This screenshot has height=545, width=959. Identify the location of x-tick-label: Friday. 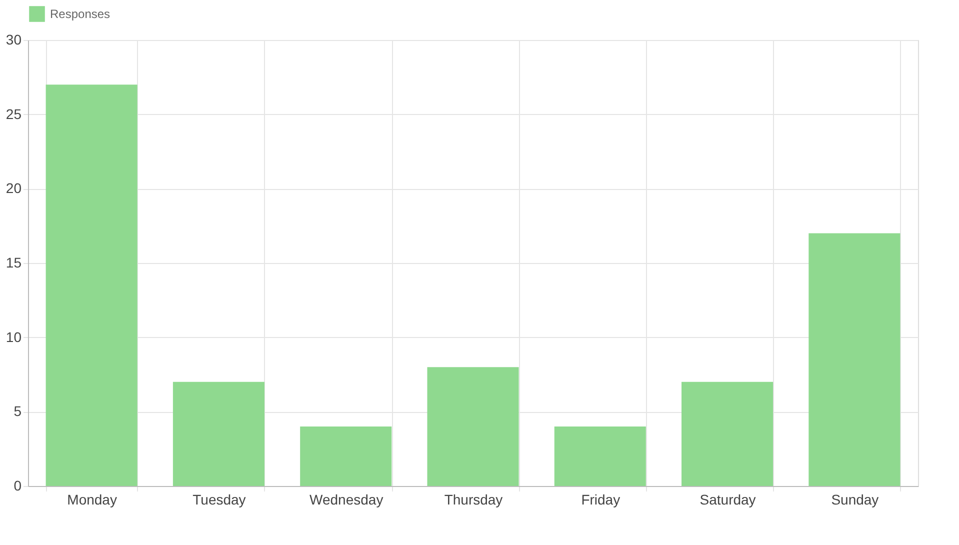
(600, 500).